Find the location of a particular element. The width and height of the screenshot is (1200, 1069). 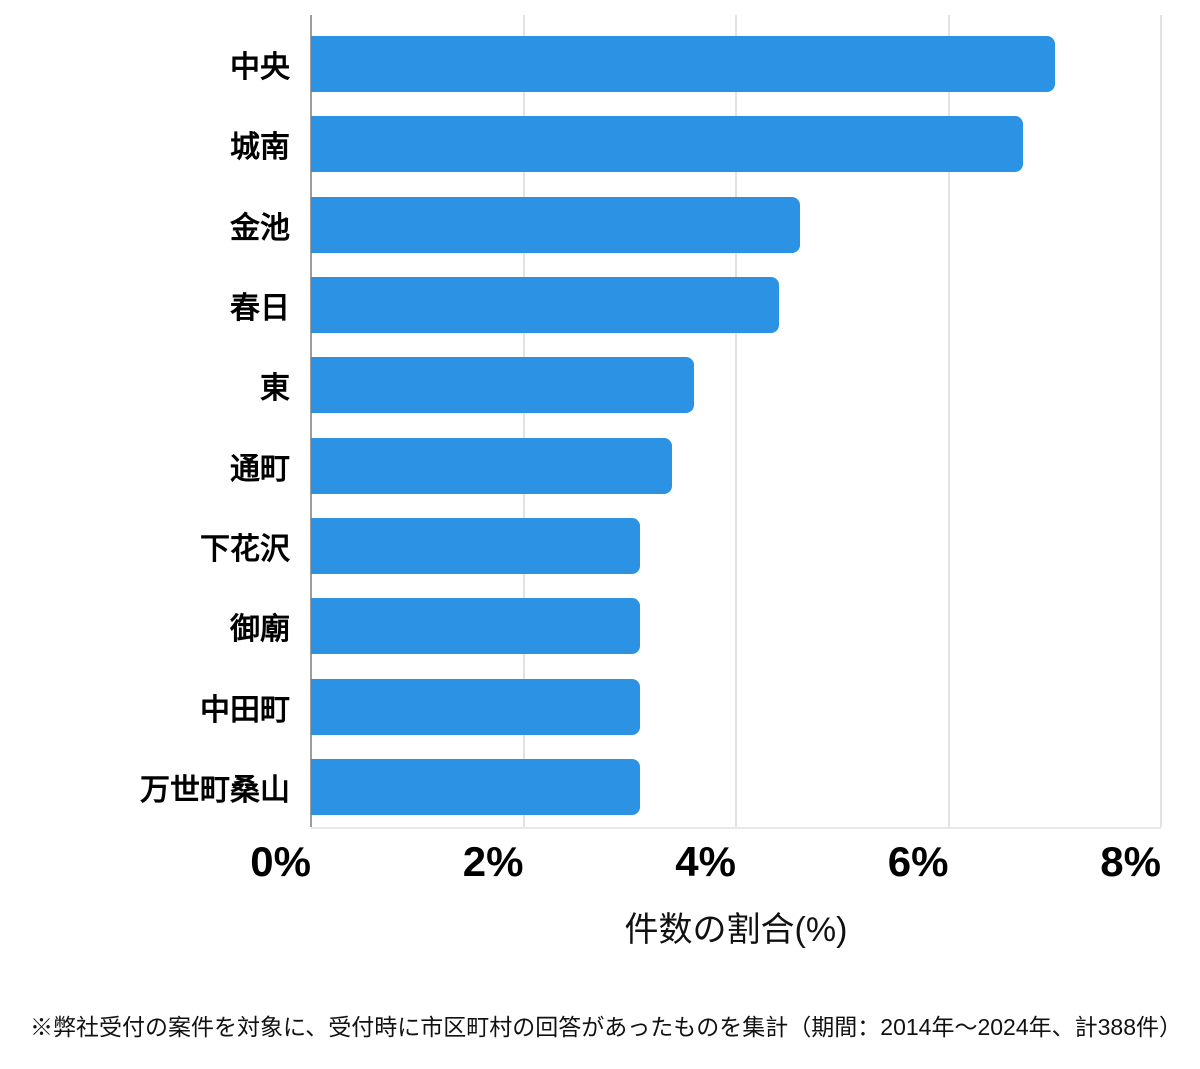

category-label: 城南 is located at coordinates (260, 148).